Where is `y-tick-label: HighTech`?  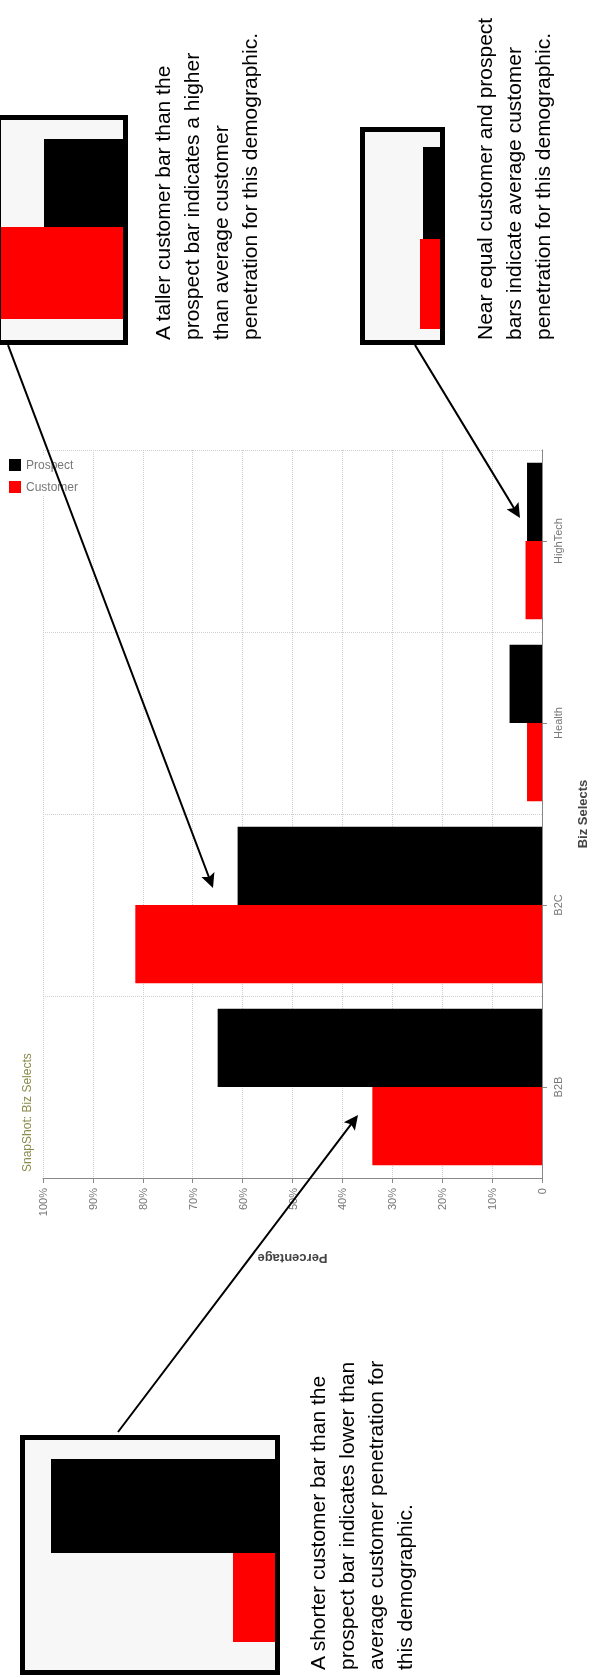 y-tick-label: HighTech is located at coordinates (557, 541).